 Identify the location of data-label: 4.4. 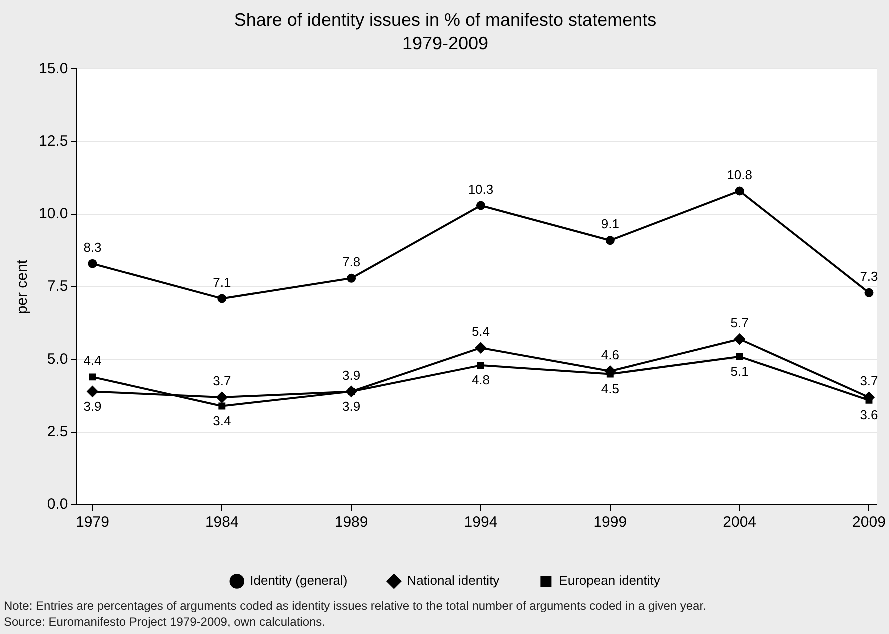
(93, 360).